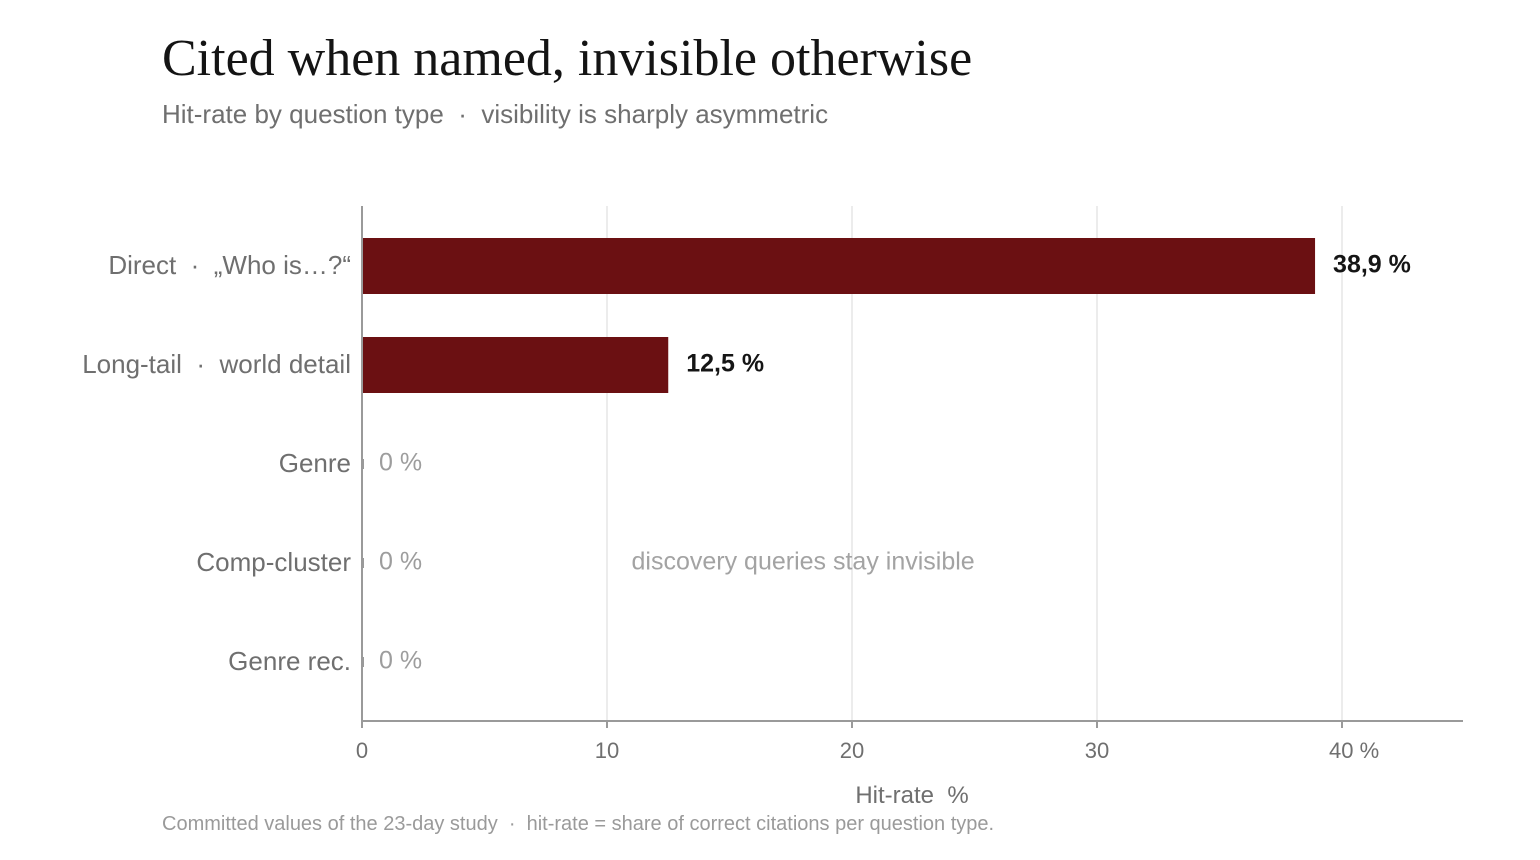 This screenshot has height=860, width=1540. Describe the element at coordinates (607, 750) in the screenshot. I see `x-tick-label: 10` at that location.